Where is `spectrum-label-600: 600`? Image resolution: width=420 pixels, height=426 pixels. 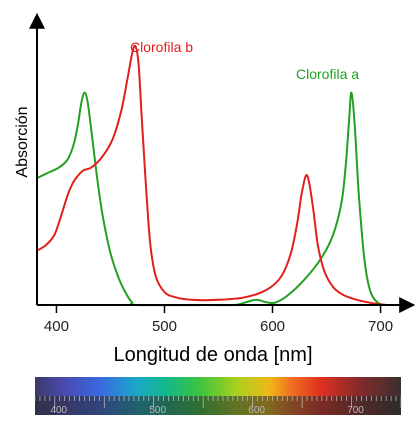
spectrum-label-600: 600 is located at coordinates (256, 410).